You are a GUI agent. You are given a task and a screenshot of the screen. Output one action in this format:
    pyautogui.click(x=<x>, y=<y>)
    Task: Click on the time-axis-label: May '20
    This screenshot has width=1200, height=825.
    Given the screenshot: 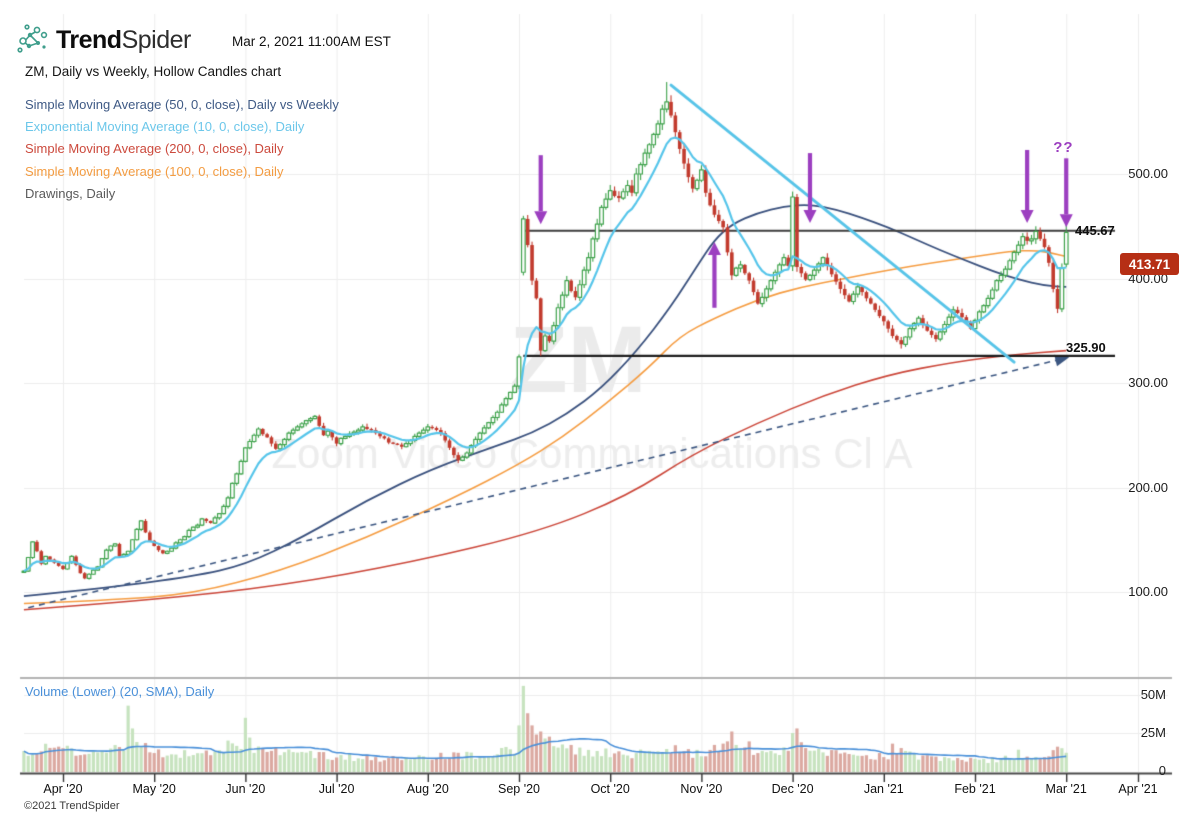 What is the action you would take?
    pyautogui.click(x=154, y=789)
    